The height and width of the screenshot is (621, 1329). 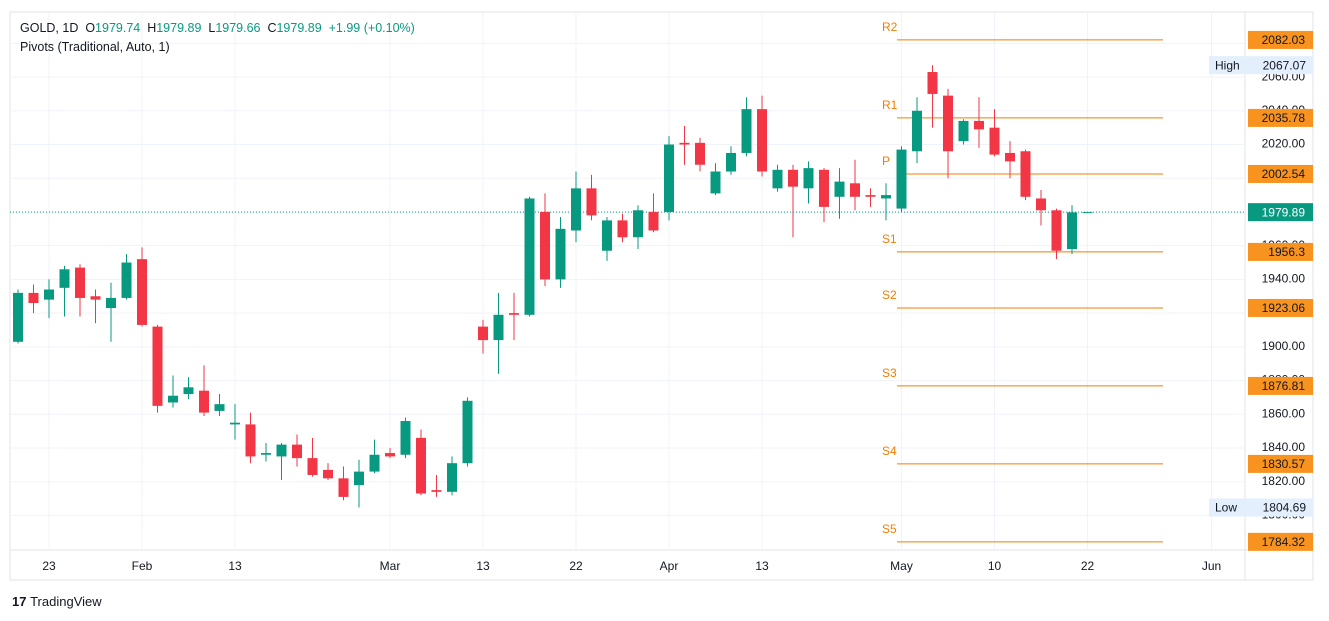 What do you see at coordinates (1284, 346) in the screenshot?
I see `y-tick-label: 1900.00` at bounding box center [1284, 346].